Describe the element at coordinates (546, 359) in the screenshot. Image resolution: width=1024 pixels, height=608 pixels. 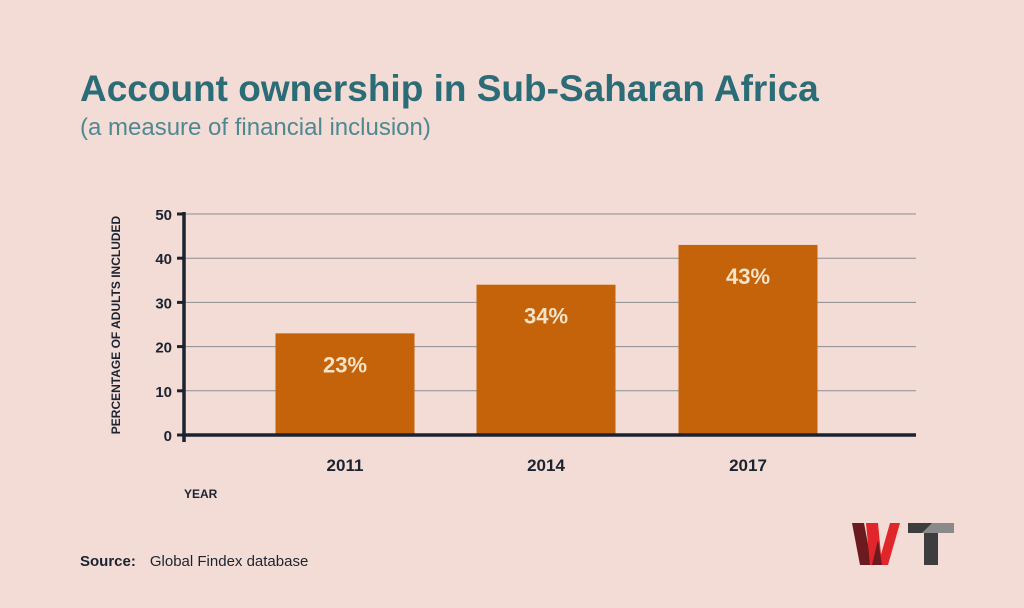
I see `bar-2014` at that location.